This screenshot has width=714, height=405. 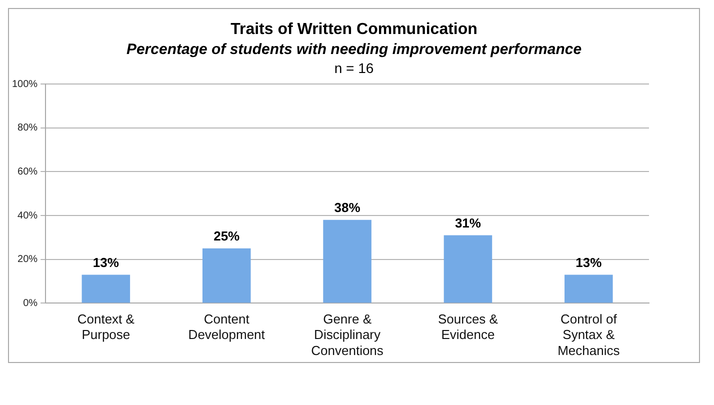 I want to click on x-tick-label: Content Development, so click(x=227, y=327).